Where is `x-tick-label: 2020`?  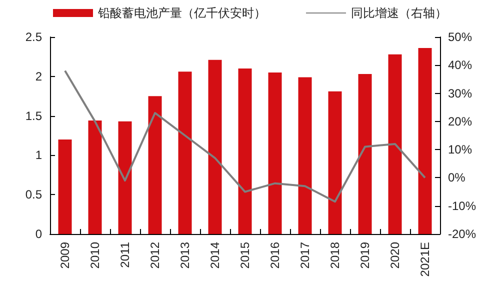
x-tick-label: 2020 is located at coordinates (395, 255).